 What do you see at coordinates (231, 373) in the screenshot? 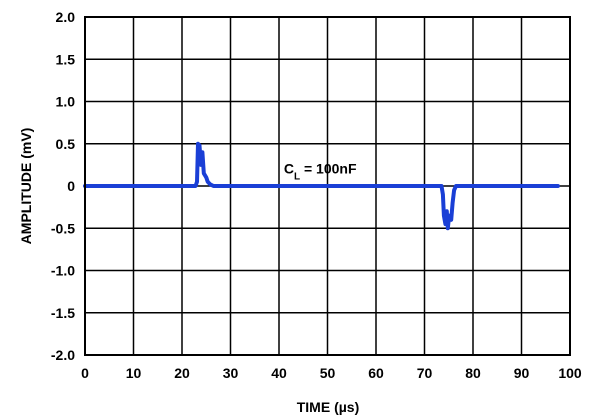
I see `x-tick-label: 30` at bounding box center [231, 373].